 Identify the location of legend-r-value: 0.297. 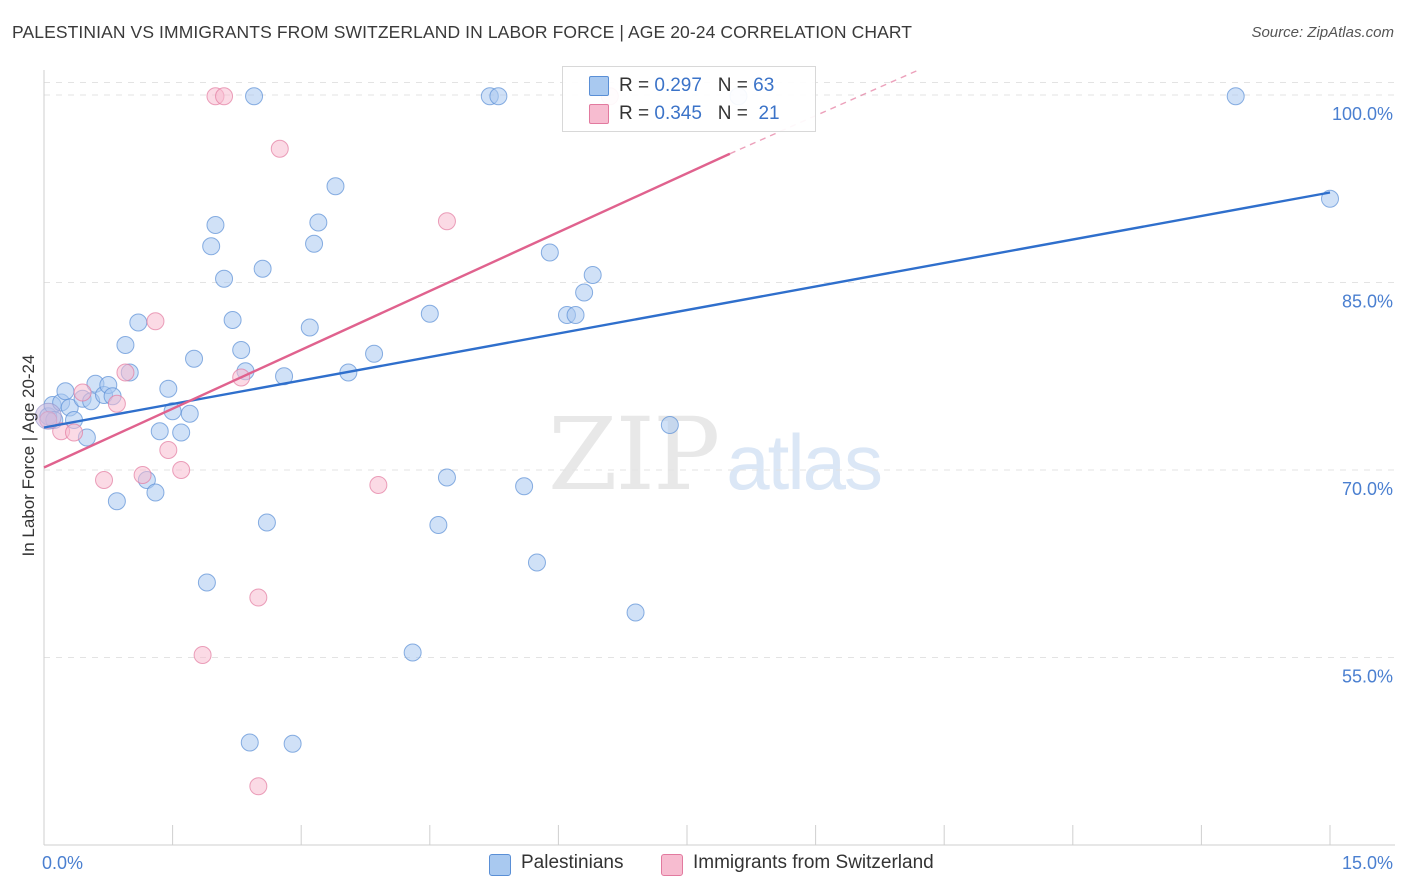
(678, 85).